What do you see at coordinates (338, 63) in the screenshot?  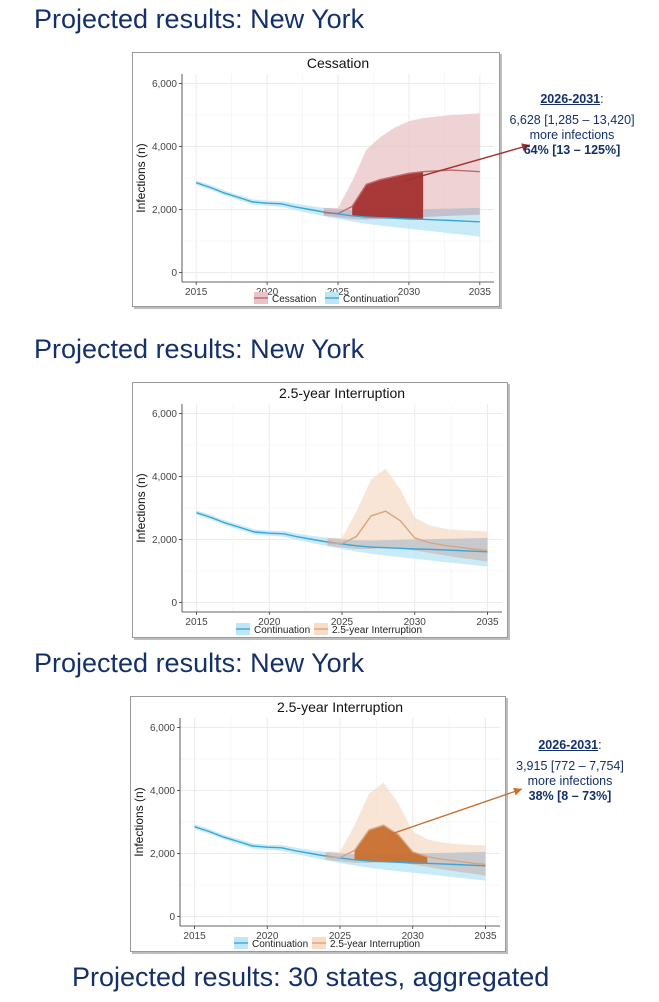 I see `chart-title: Cessation` at bounding box center [338, 63].